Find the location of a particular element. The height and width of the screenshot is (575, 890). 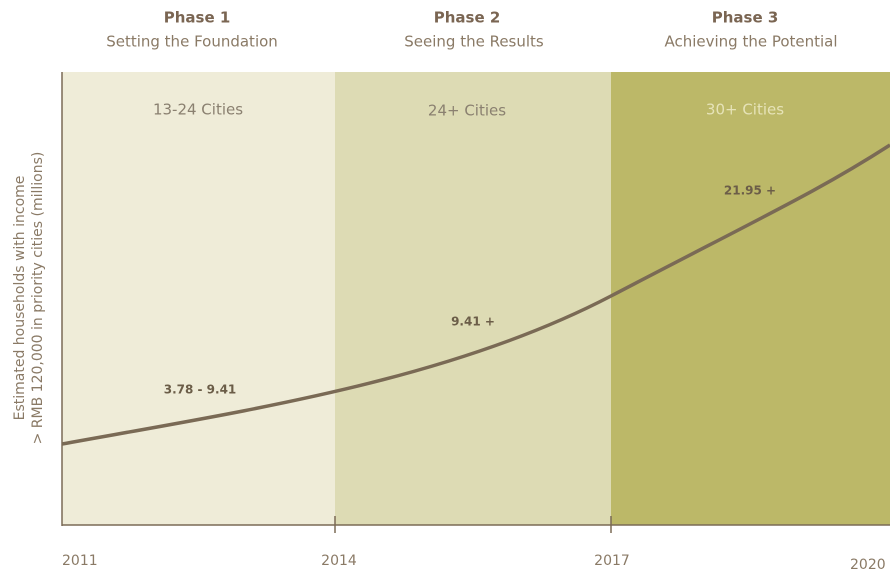

phase-title: Phase 1 is located at coordinates (197, 18).